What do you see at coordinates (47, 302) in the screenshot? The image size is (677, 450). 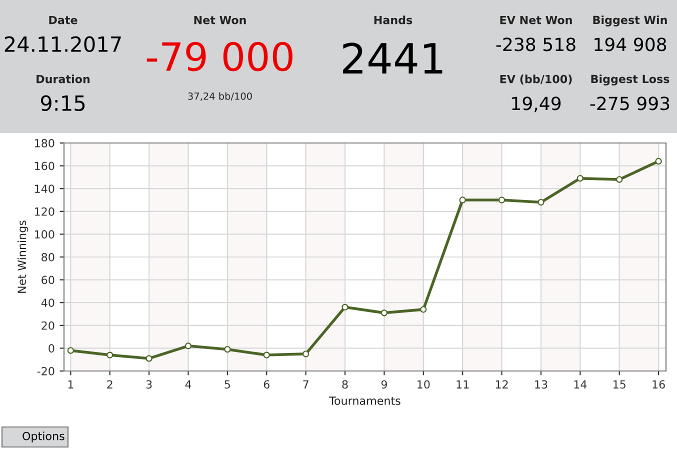 I see `y-tick-label: 40` at bounding box center [47, 302].